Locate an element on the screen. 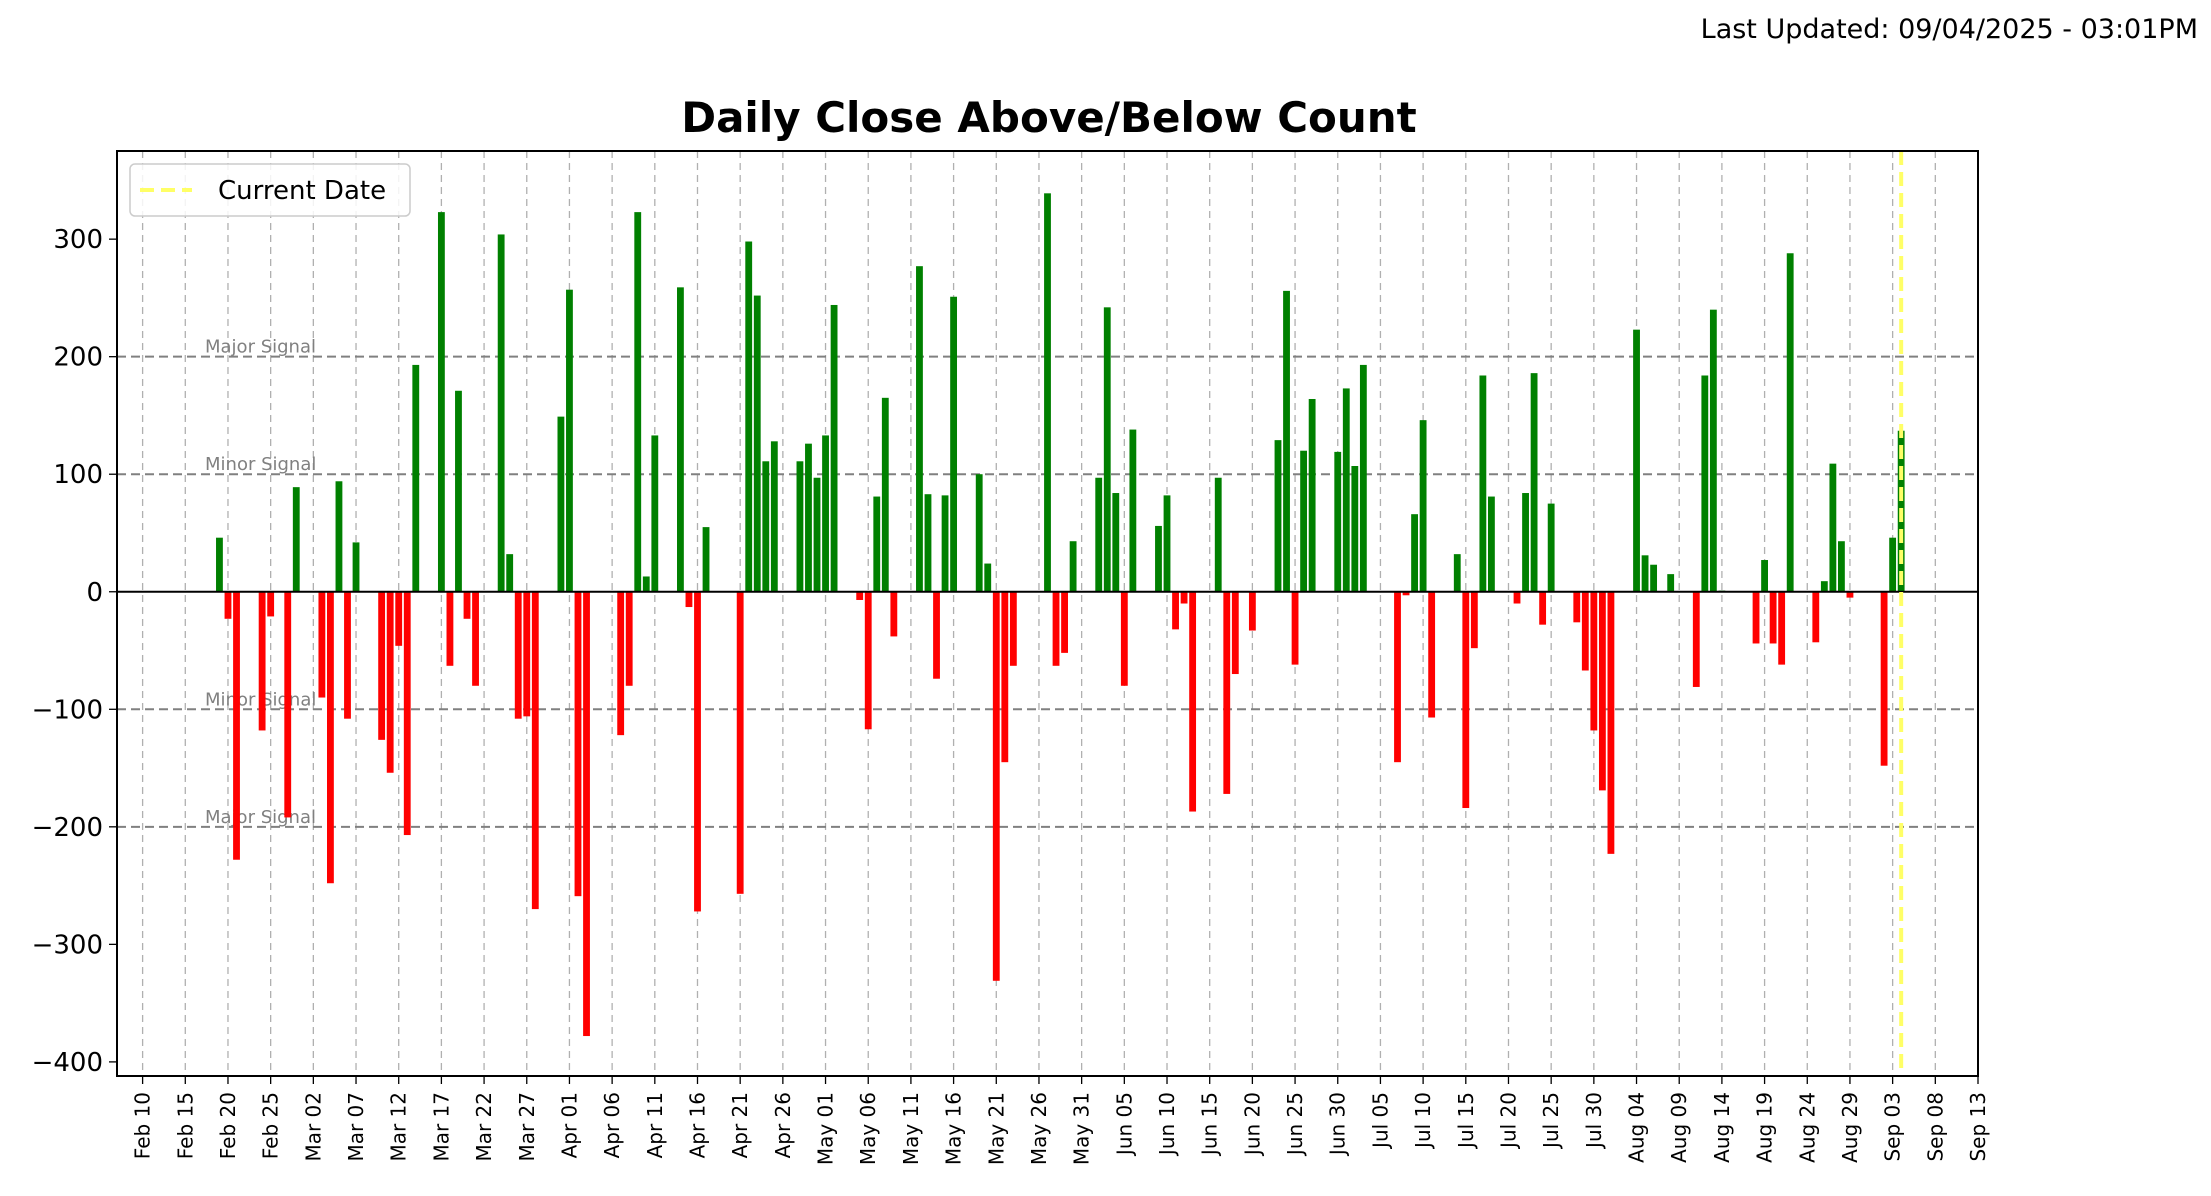 This screenshot has width=2211, height=1196. last-updated-text: Last Updated: 09/04/2025 - 03:01PM is located at coordinates (1949, 29).